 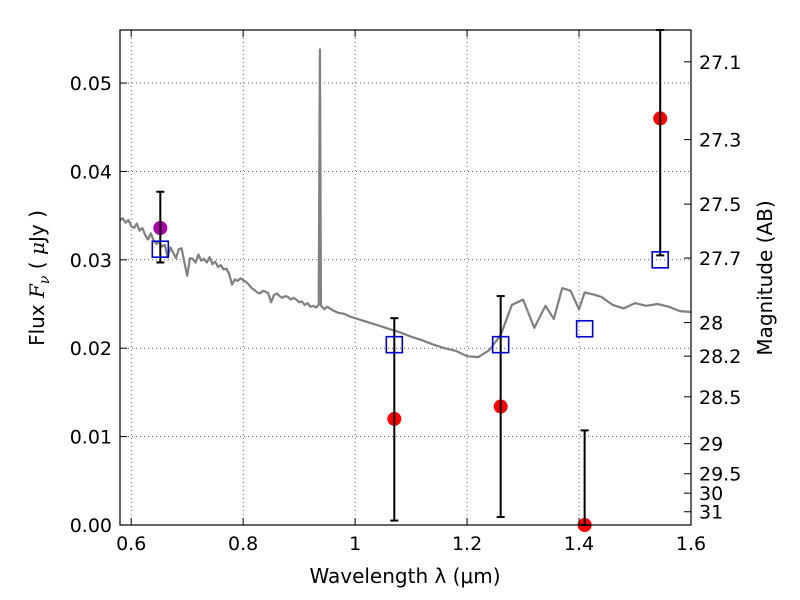 I want to click on y-tick-label: 0.03, so click(x=91, y=261).